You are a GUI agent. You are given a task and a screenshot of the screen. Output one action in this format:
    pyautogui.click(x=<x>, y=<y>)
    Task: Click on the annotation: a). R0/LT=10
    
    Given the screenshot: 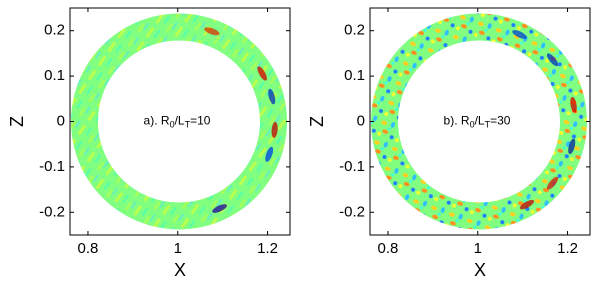 What is the action you would take?
    pyautogui.click(x=177, y=122)
    